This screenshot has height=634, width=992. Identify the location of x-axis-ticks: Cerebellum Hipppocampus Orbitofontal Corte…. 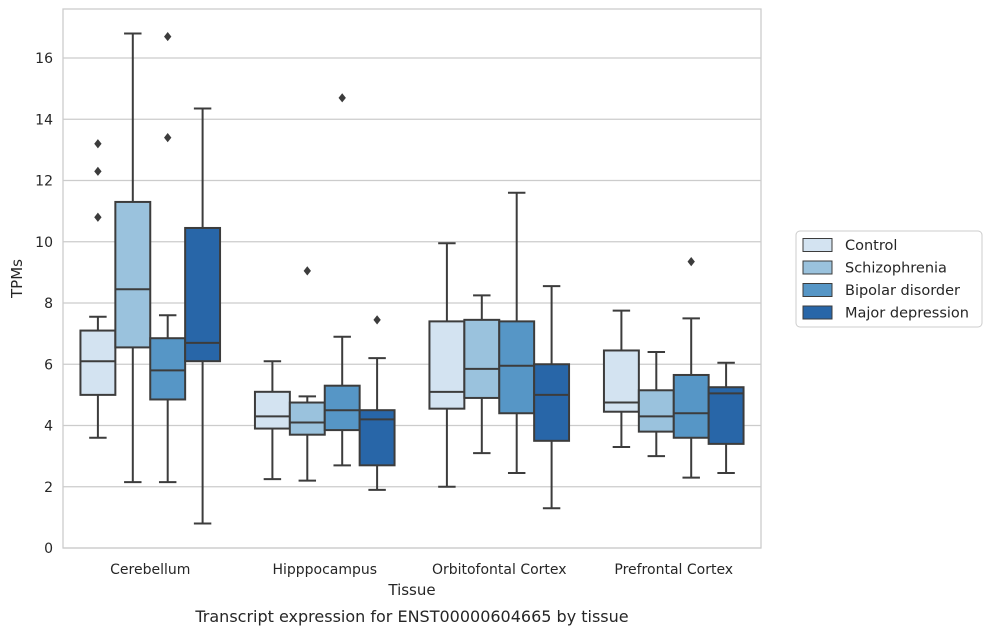
(421, 570).